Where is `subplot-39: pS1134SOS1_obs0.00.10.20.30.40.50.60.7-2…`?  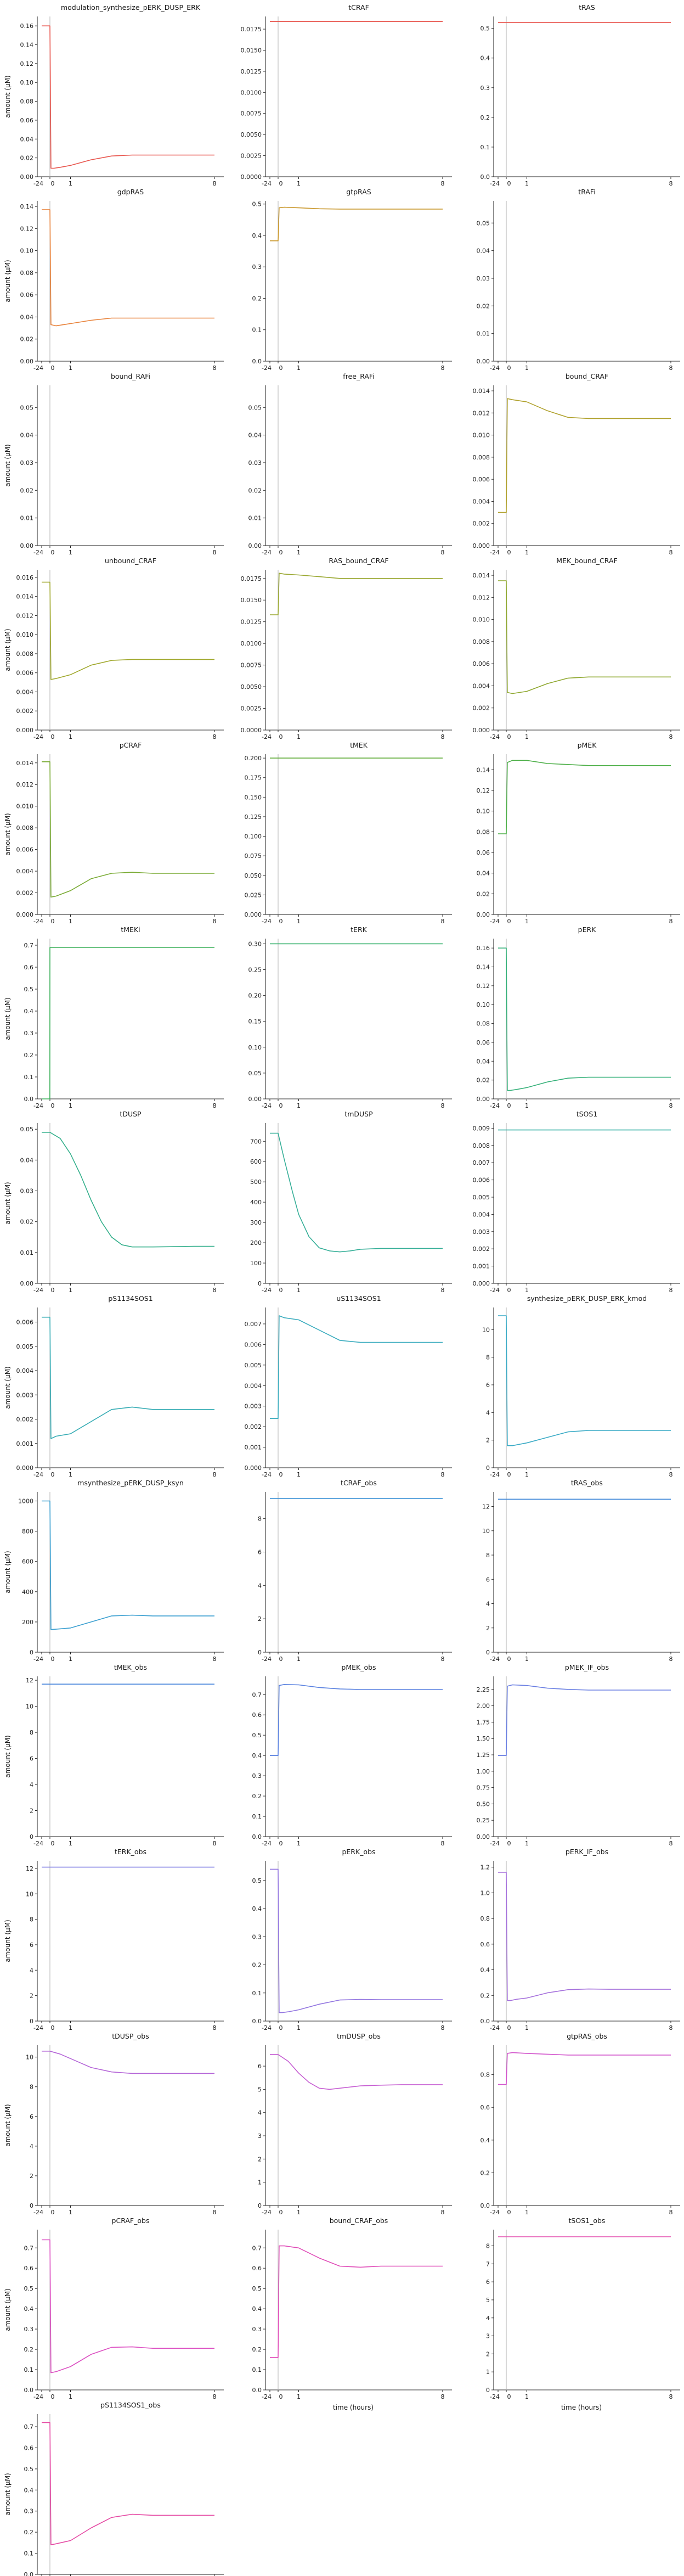
subplot-39: pS1134SOS1_obs0.00.10.20.30.40.50.60.7-2… is located at coordinates (114, 2488).